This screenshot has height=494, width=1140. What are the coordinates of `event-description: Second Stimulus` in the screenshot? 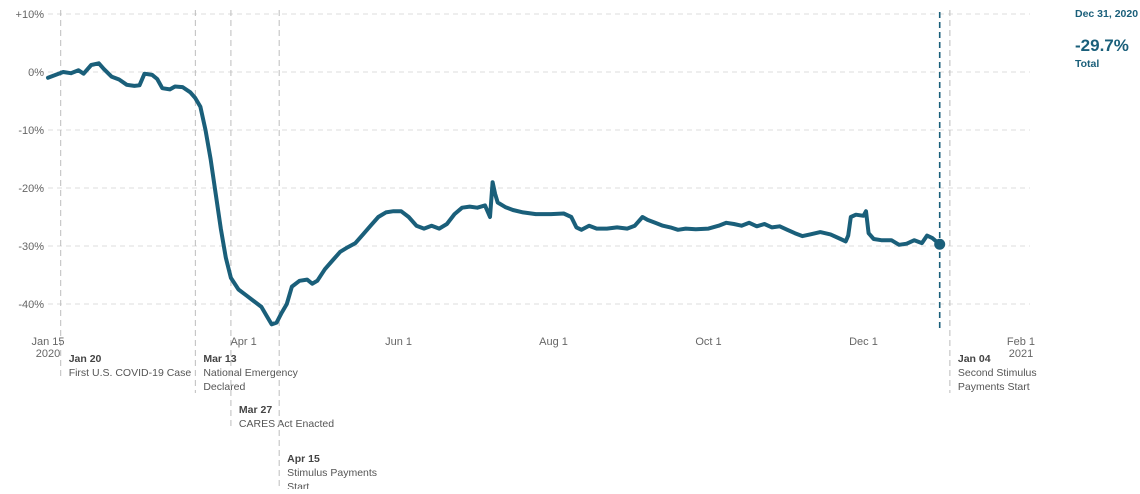 It's located at (997, 373).